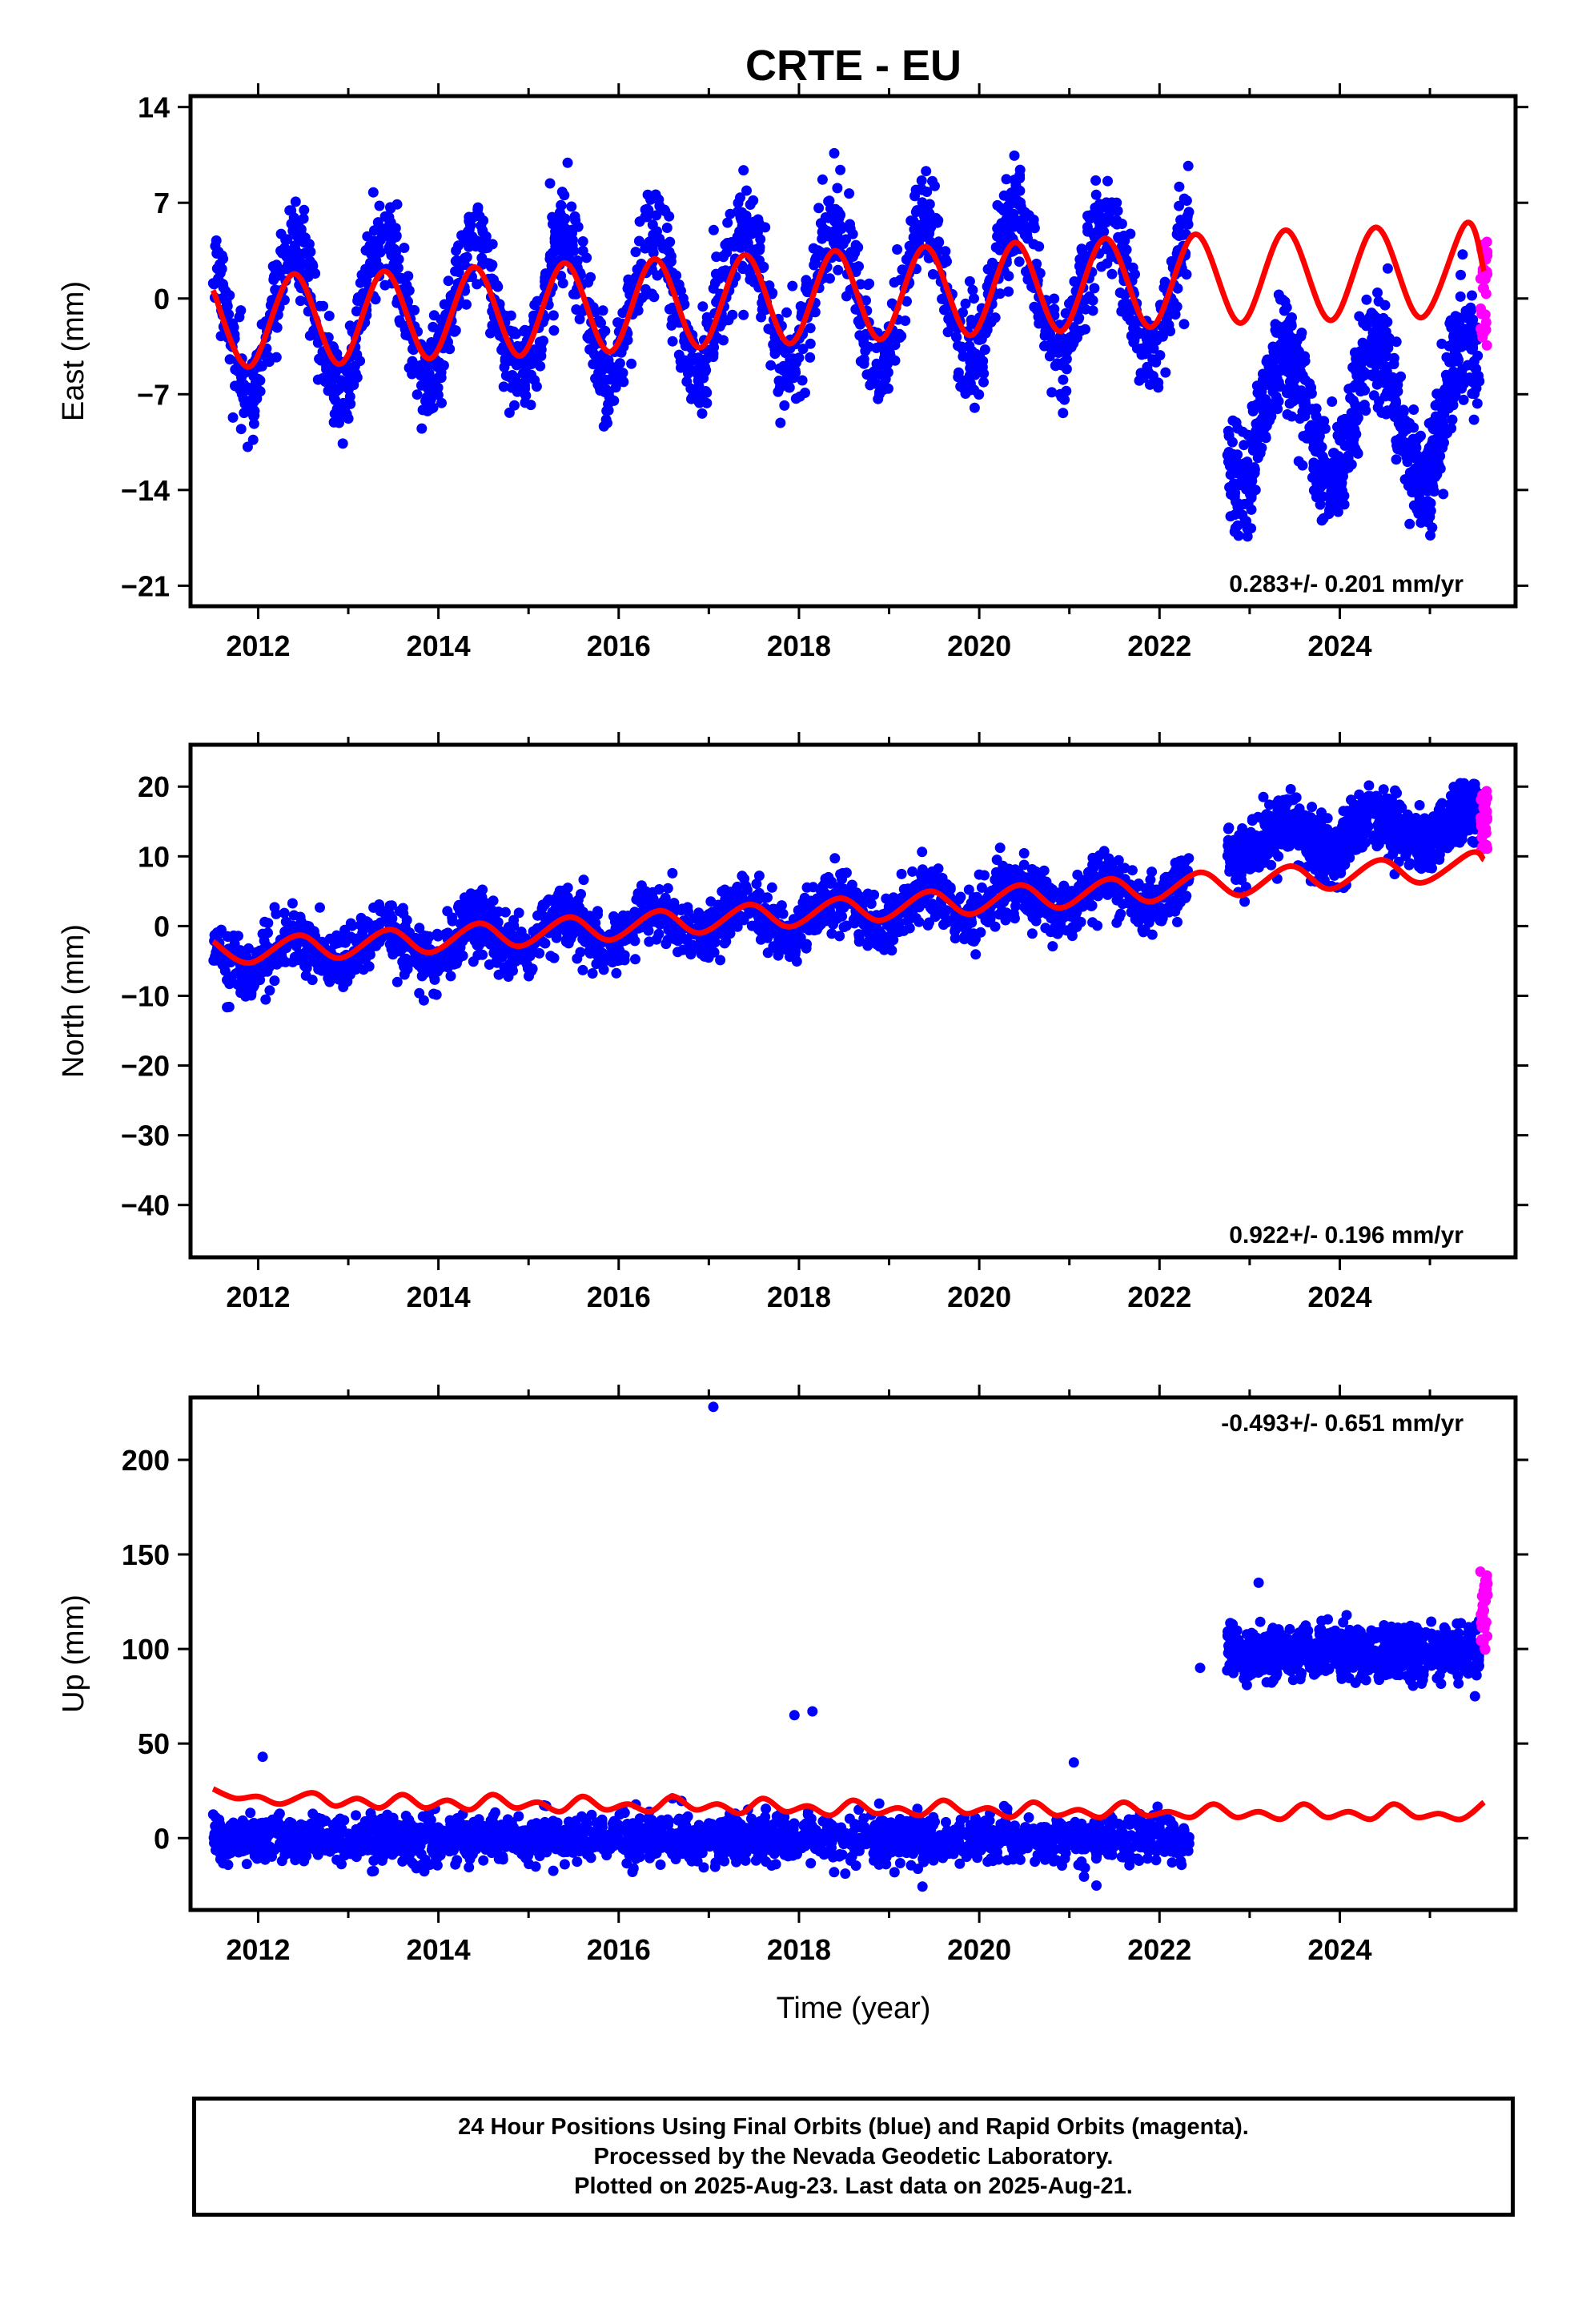 The height and width of the screenshot is (2324, 1582). I want to click on east-final-point-2013, so click(1013, 226).